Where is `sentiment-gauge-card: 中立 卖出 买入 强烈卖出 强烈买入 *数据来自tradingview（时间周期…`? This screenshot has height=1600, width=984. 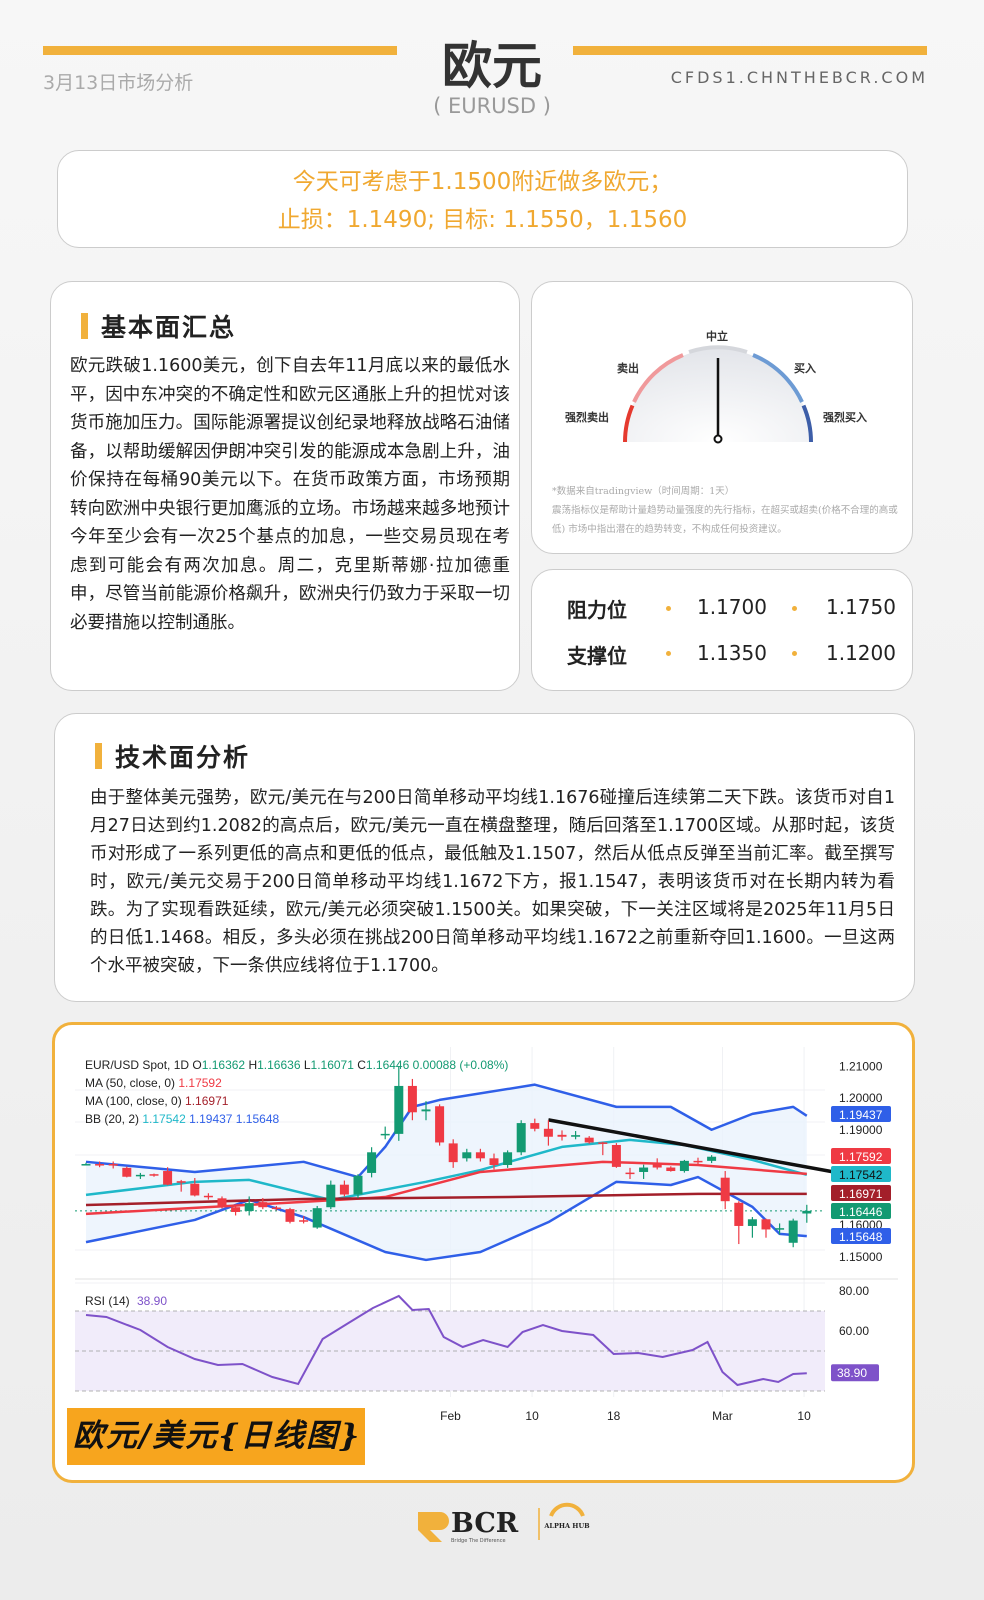
sentiment-gauge-card: 中立 卖出 买入 强烈卖出 强烈买入 *数据来自tradingview（时间周期… is located at coordinates (722, 417).